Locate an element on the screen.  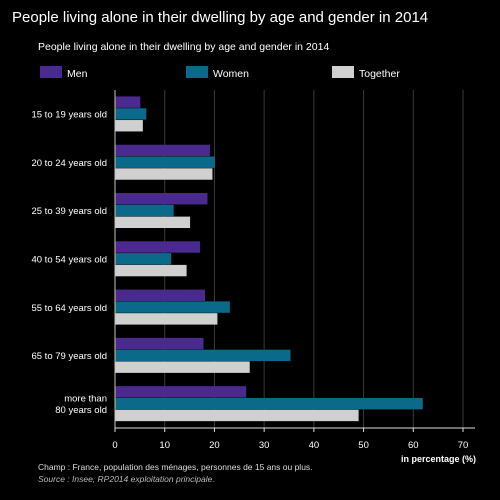
y-category-label: more than is located at coordinates (85, 399).